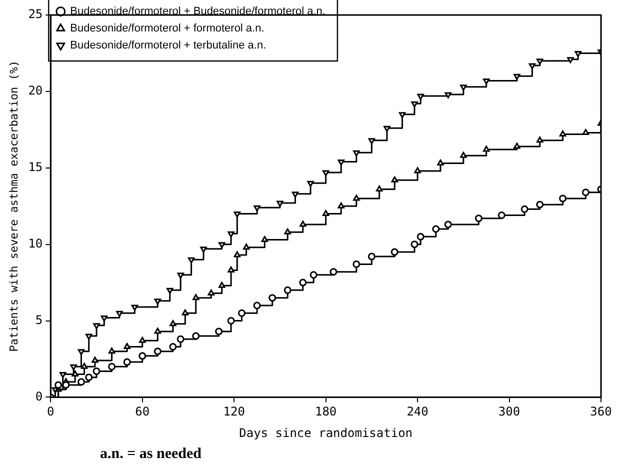 The image size is (619, 475). I want to click on x-tick-label: 300, so click(509, 411).